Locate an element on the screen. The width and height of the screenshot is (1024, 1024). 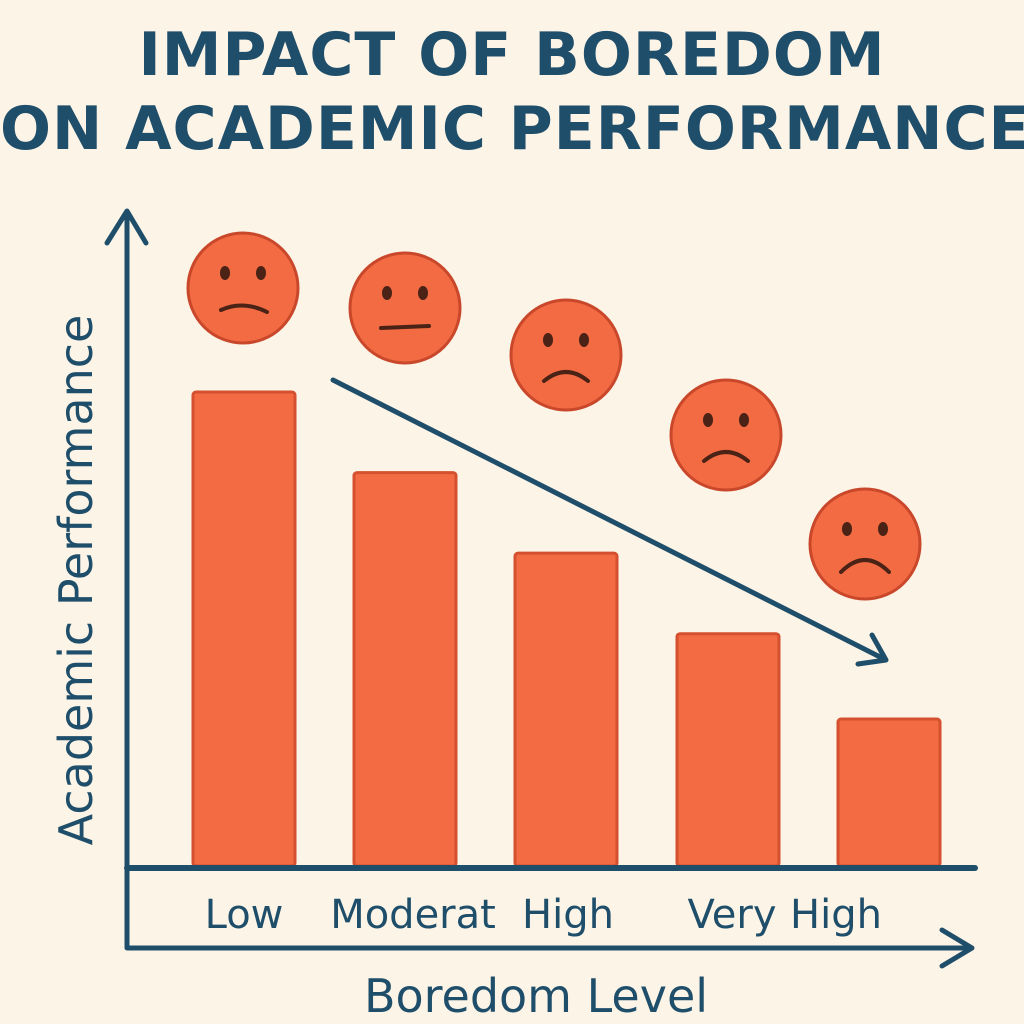
face-5-right-eye is located at coordinates (883, 529).